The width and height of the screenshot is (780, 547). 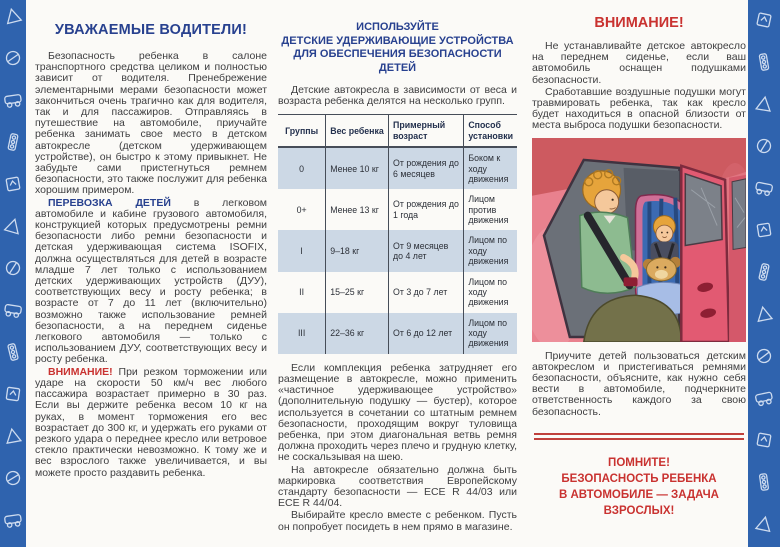 I want to click on car-seat-illustration-drawing, so click(x=639, y=239).